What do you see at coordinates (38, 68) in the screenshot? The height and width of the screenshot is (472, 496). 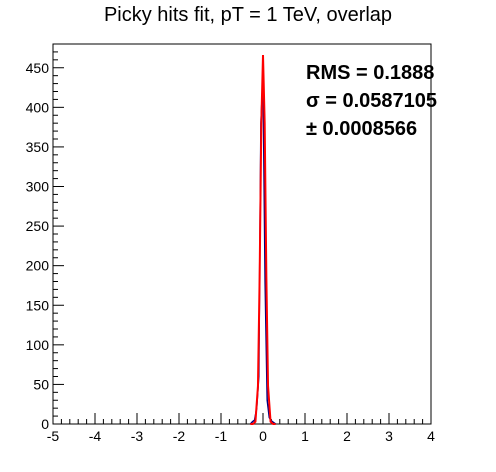 I see `y-tick-label: 450` at bounding box center [38, 68].